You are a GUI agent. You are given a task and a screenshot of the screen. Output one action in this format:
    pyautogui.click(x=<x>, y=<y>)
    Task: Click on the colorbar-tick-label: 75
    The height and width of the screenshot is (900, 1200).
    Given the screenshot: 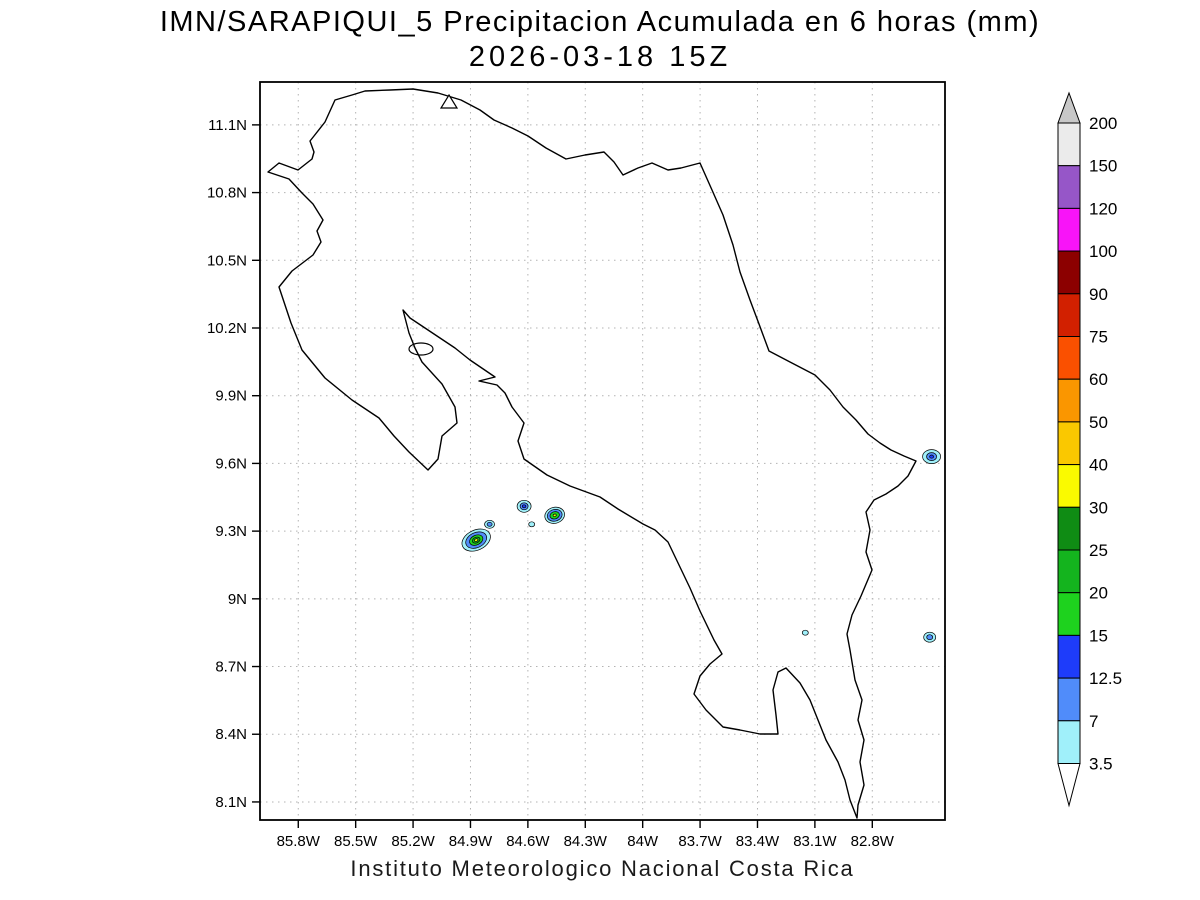 What is the action you would take?
    pyautogui.click(x=1098, y=337)
    